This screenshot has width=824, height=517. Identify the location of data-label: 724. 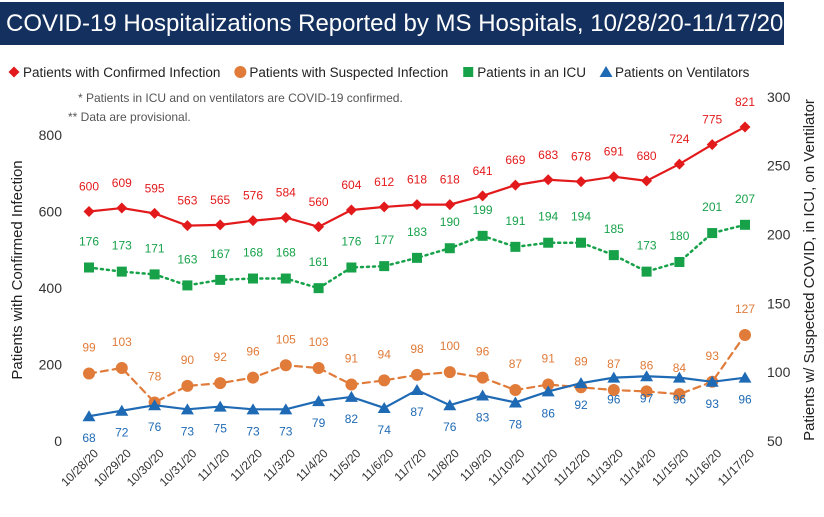
(679, 139).